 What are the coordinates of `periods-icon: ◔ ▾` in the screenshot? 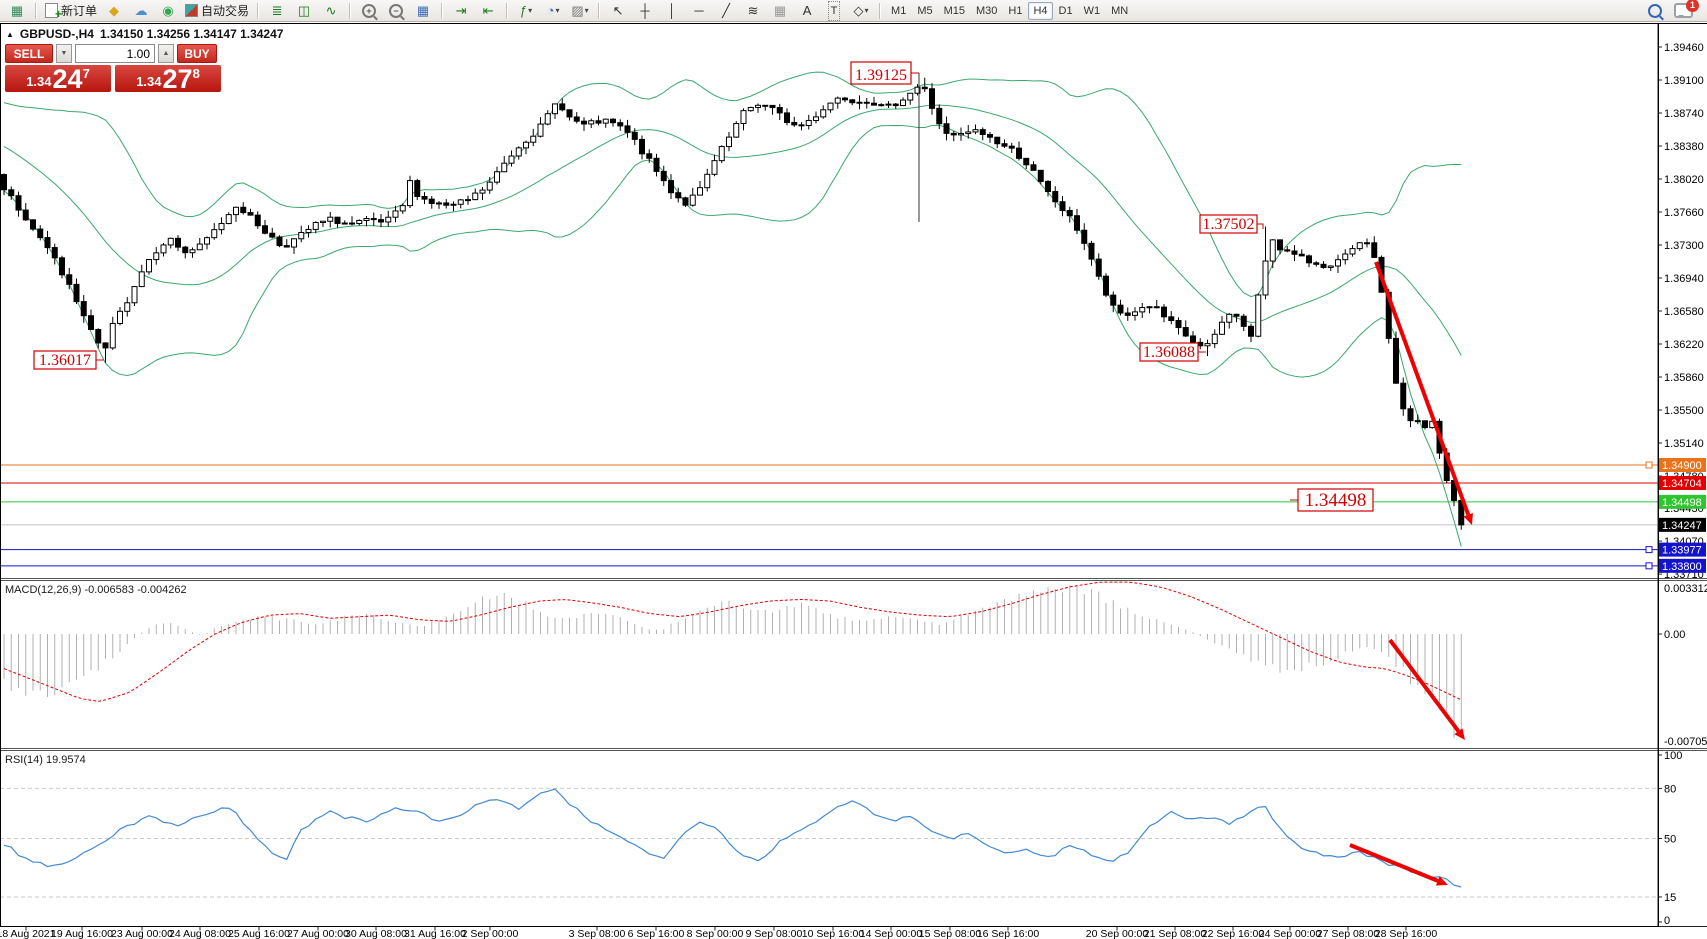 It's located at (553, 11).